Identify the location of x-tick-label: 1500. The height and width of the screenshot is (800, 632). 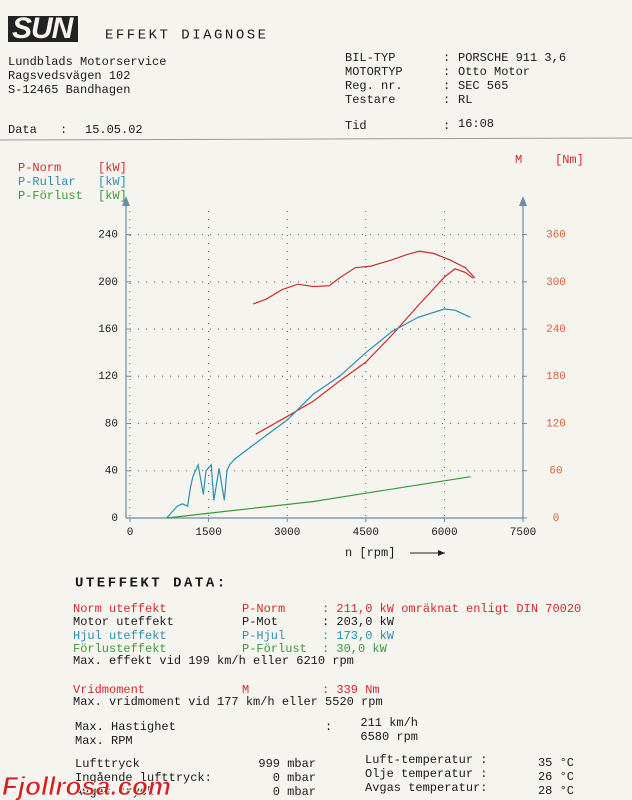
(208, 533).